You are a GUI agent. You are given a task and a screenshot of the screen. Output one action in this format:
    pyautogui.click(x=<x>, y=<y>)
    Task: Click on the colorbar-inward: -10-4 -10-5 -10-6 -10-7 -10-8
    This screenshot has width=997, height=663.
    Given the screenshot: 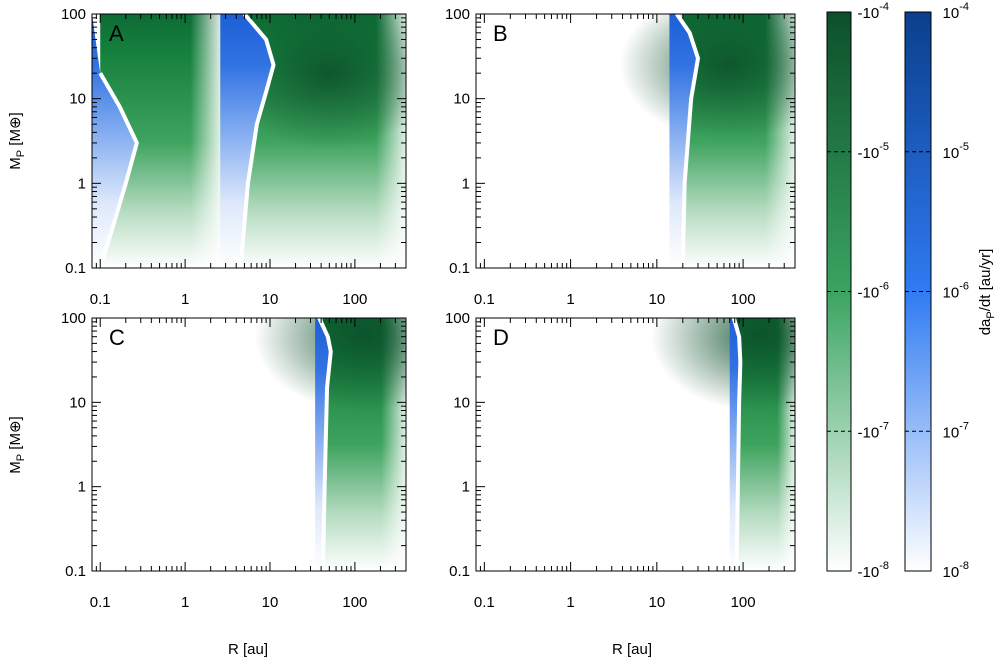 What is the action you would take?
    pyautogui.click(x=857, y=291)
    